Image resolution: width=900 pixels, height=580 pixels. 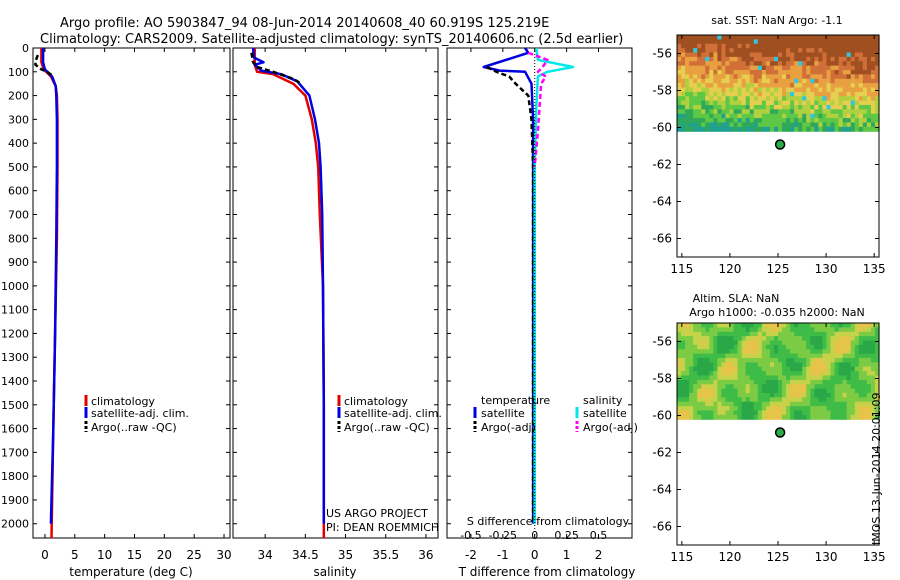 What do you see at coordinates (567, 555) in the screenshot?
I see `x-tick-label: 1` at bounding box center [567, 555].